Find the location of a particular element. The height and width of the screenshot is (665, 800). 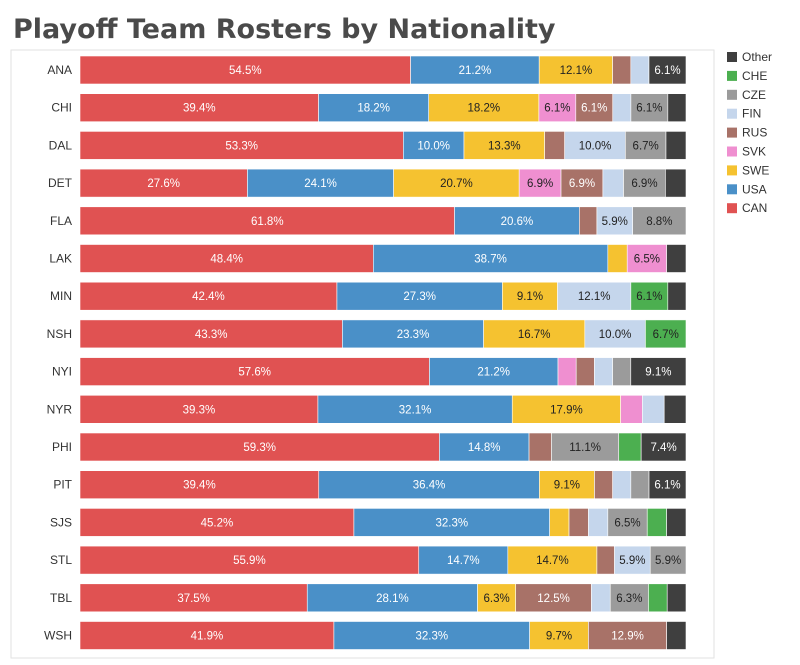

data-label: 6.9% is located at coordinates (582, 184).